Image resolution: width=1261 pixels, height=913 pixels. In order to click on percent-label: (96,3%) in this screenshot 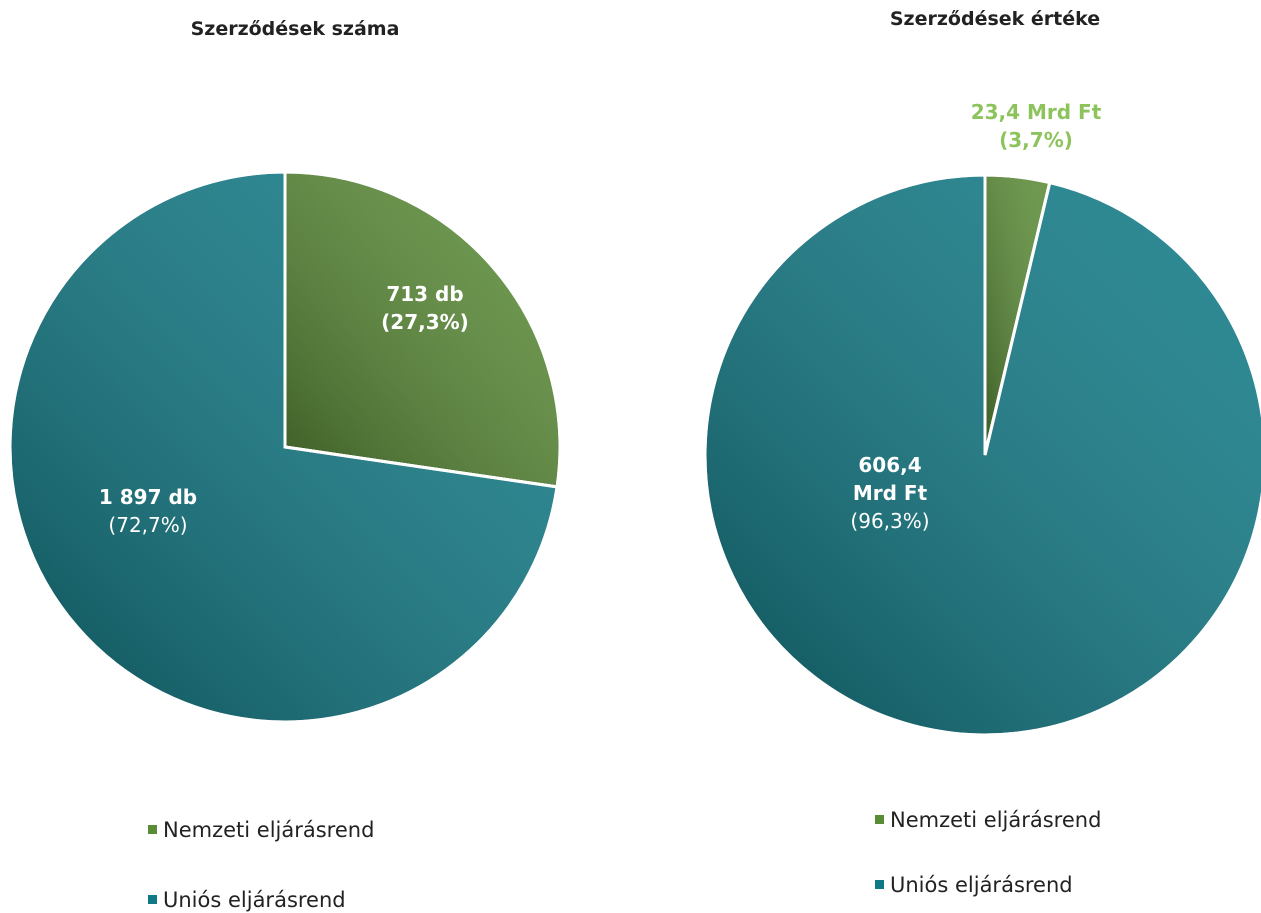, I will do `click(890, 521)`.